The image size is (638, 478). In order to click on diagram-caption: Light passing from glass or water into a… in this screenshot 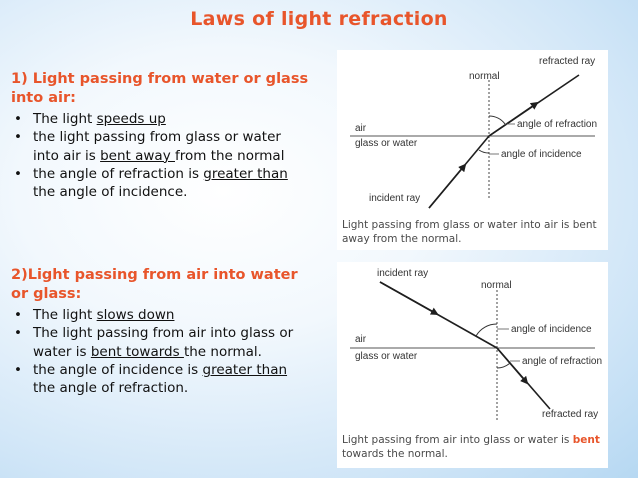, I will do `click(473, 232)`.